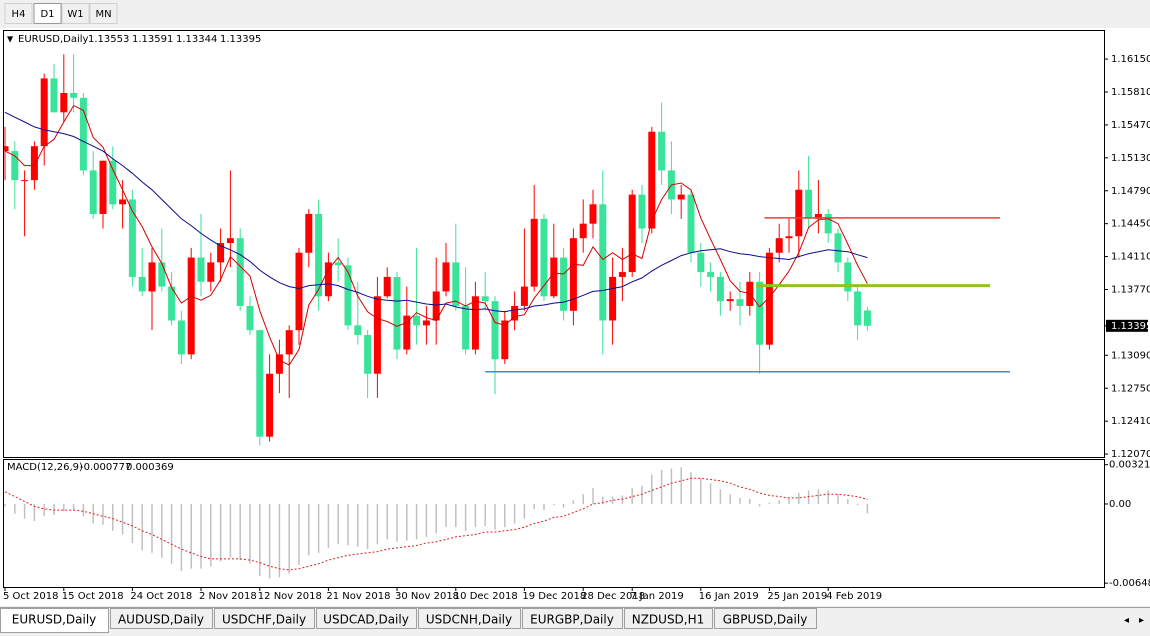  Describe the element at coordinates (1141, 620) in the screenshot. I see `scroll-right: ▸` at that location.